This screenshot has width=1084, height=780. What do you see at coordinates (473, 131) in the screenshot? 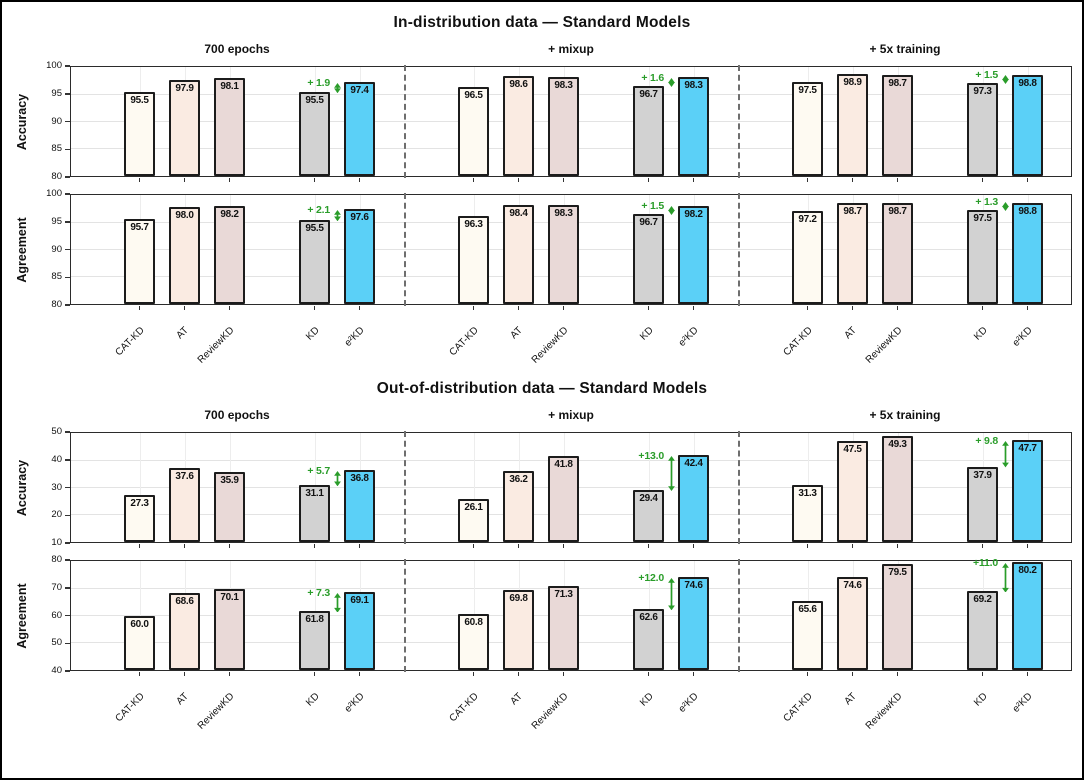
I see `bar-cat-kd: 96.5` at bounding box center [473, 131].